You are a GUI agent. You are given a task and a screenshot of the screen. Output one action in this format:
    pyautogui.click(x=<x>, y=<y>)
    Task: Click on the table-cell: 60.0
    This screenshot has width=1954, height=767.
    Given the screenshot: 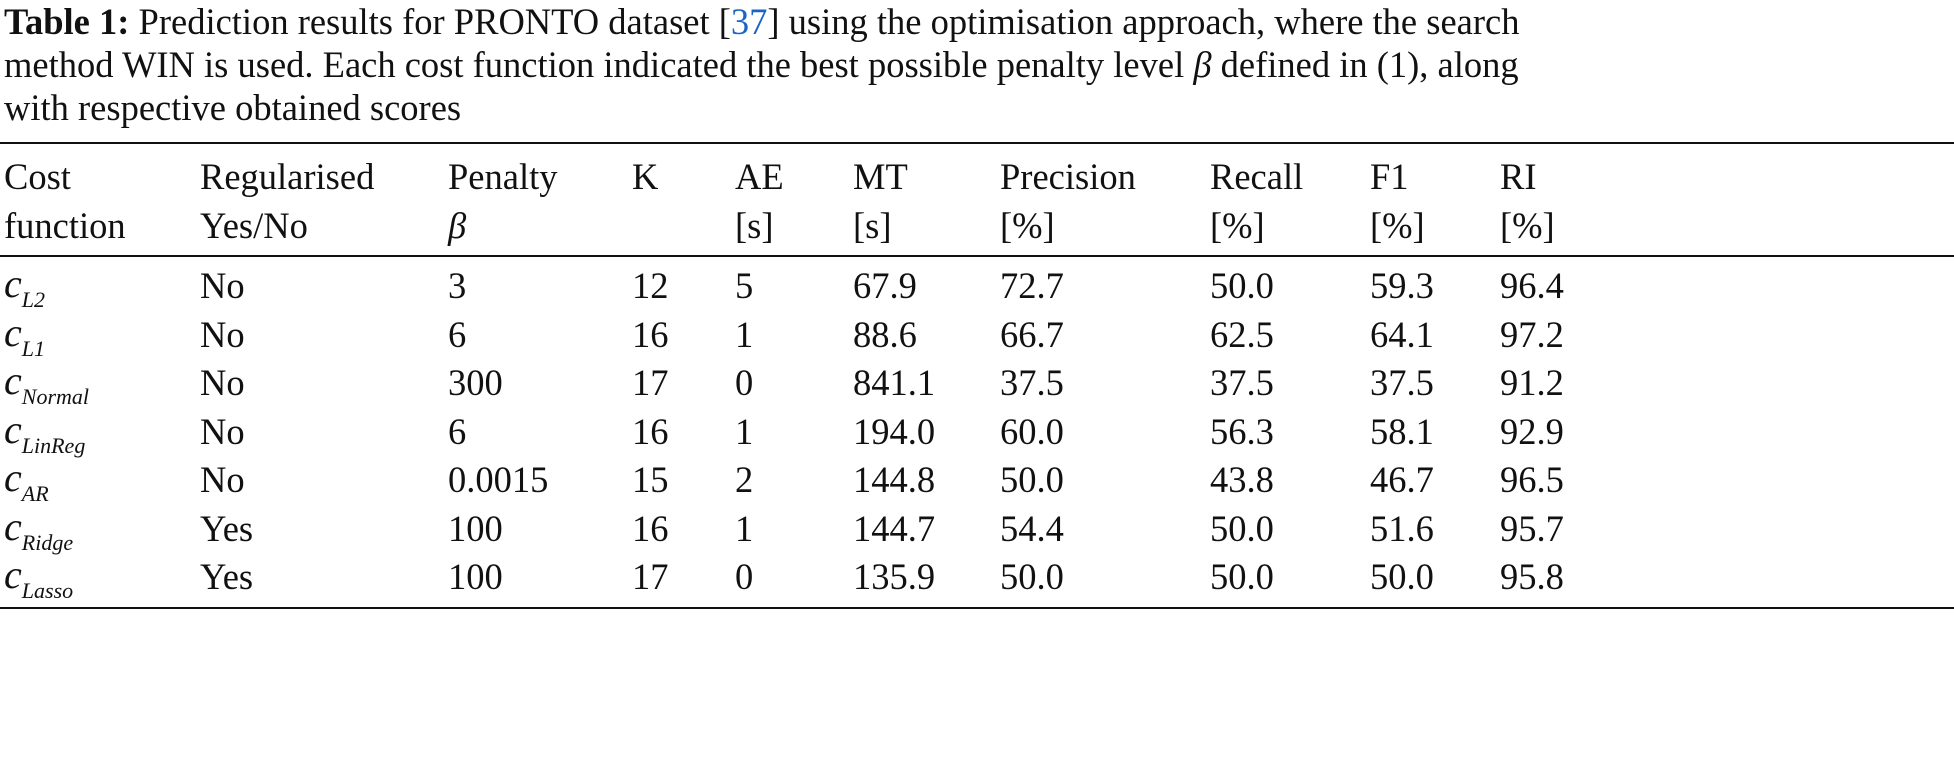 What is the action you would take?
    pyautogui.click(x=1032, y=431)
    